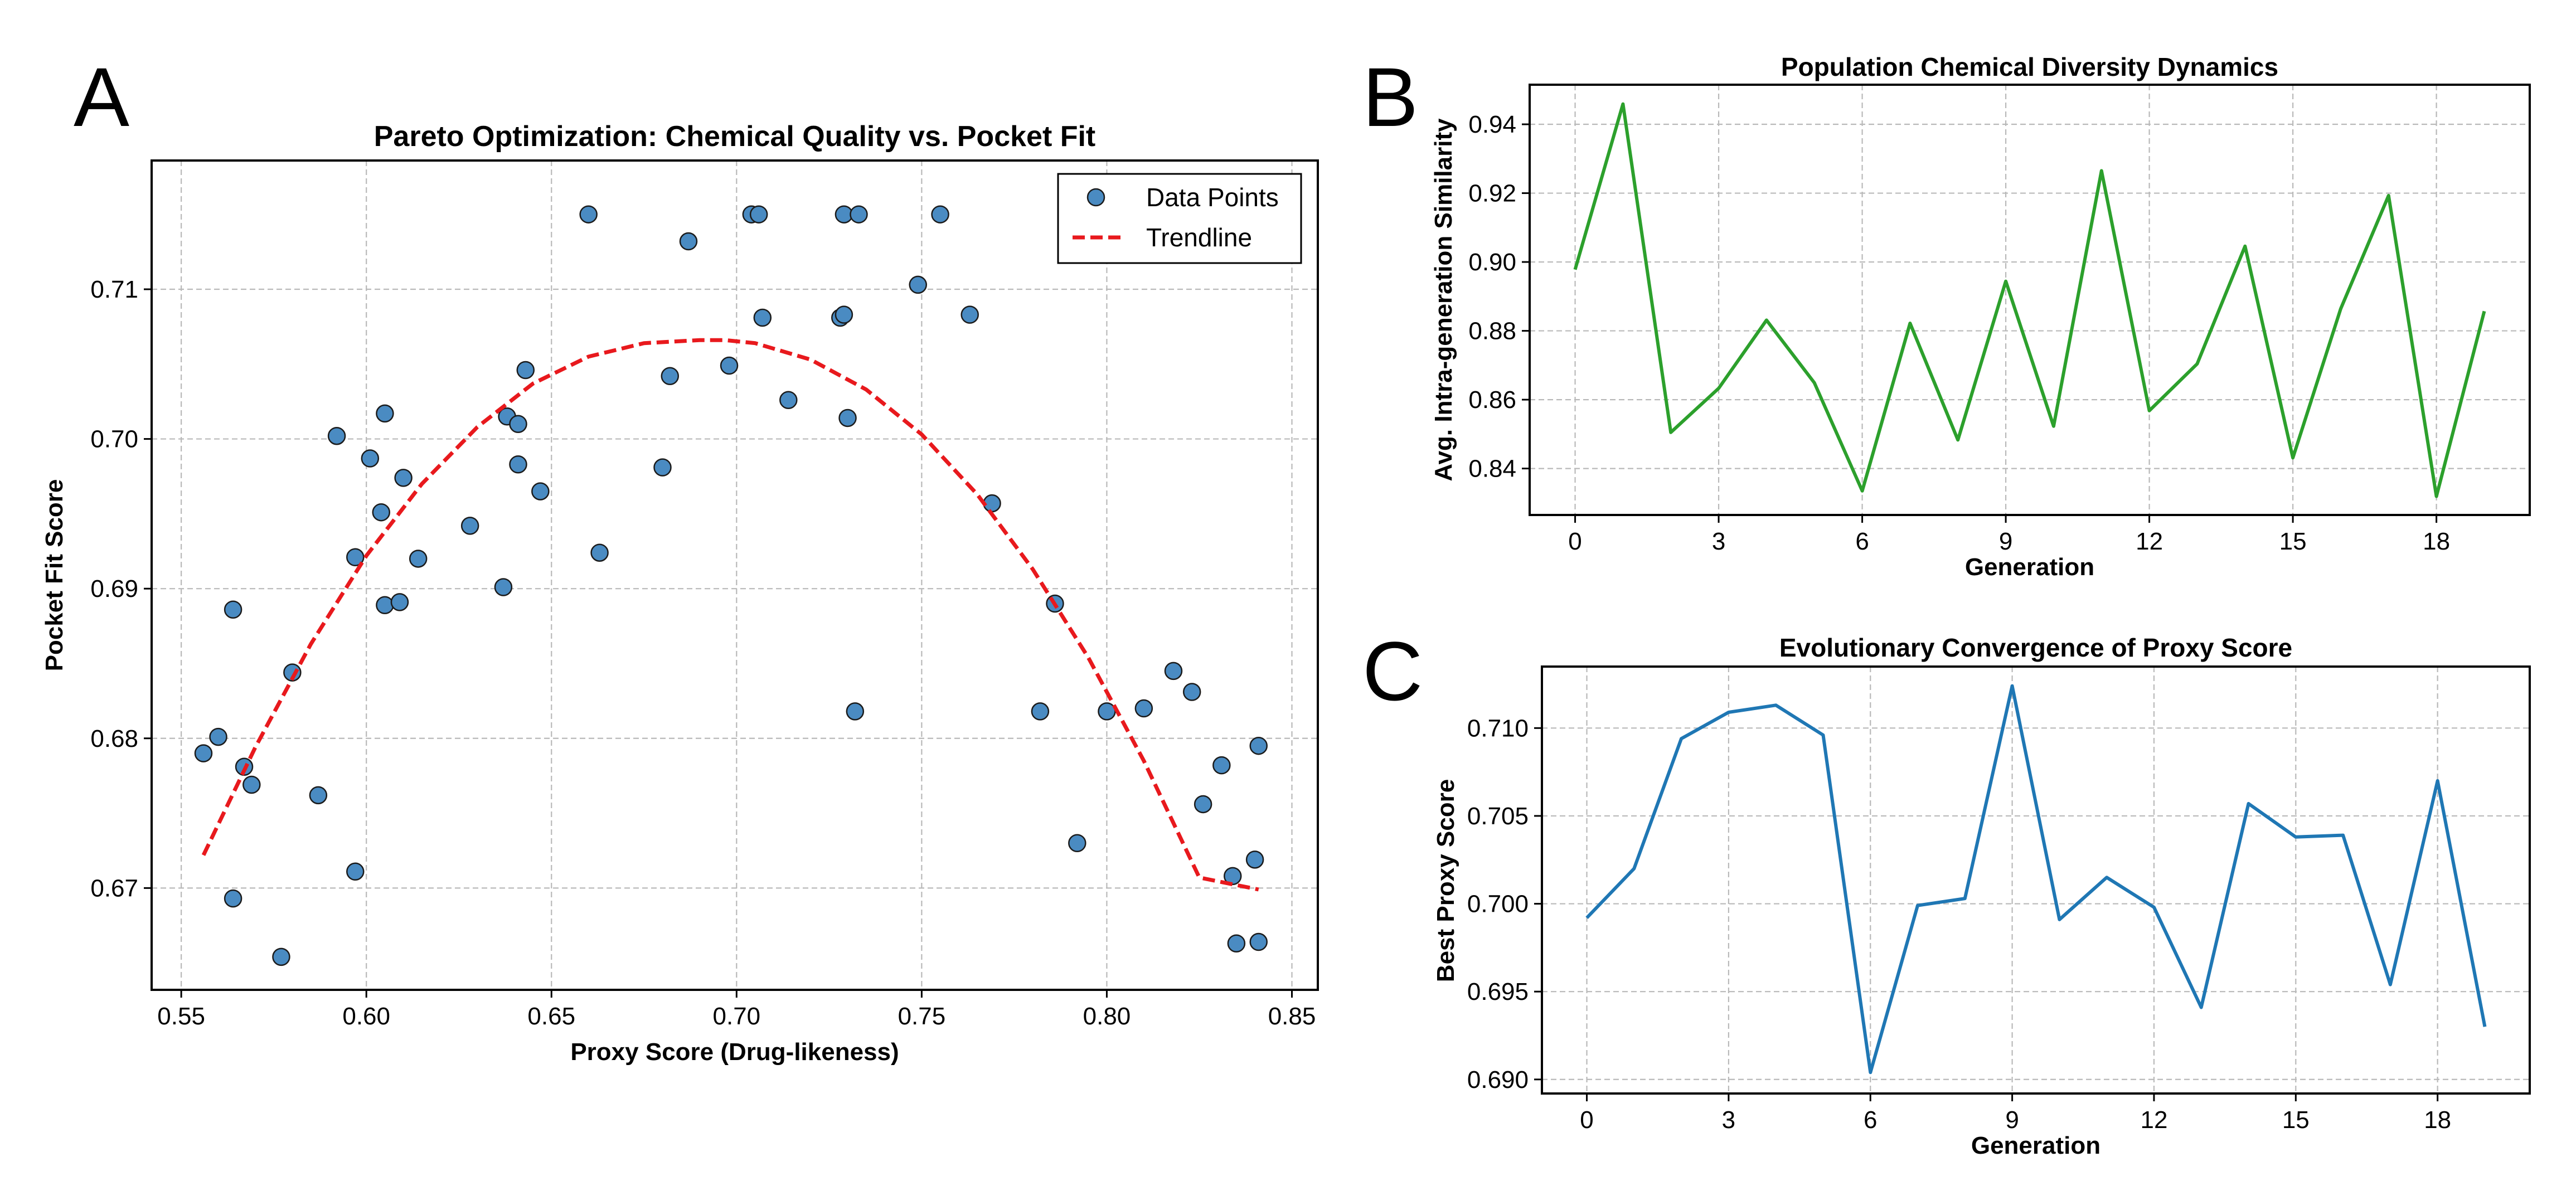 The height and width of the screenshot is (1181, 2576). Describe the element at coordinates (1498, 816) in the screenshot. I see `c-ytick-label: 0.705` at that location.